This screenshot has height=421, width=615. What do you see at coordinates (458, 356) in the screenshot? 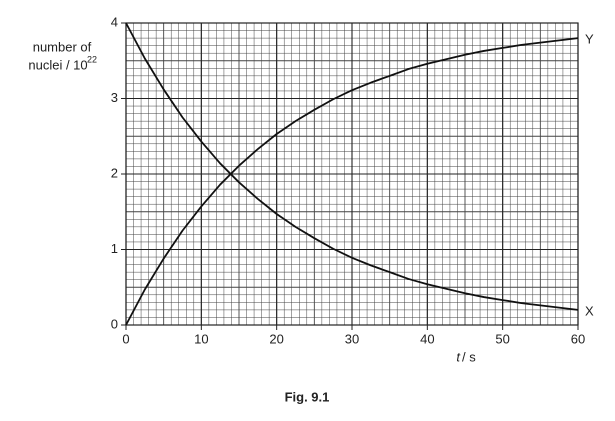
I see `x-label-symbol: t` at bounding box center [458, 356].